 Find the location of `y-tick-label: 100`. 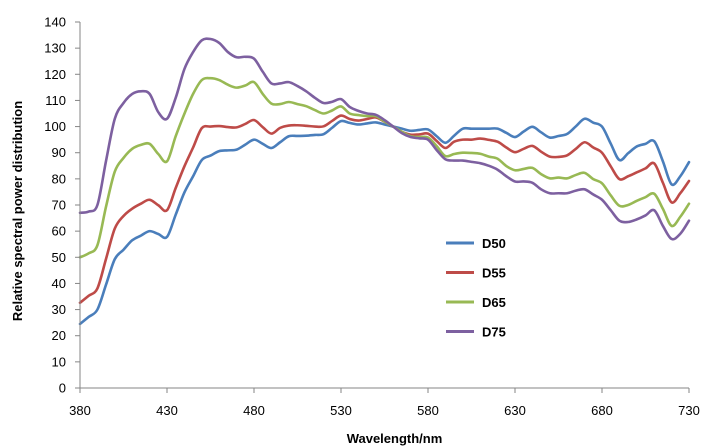

y-tick-label: 100 is located at coordinates (55, 126).